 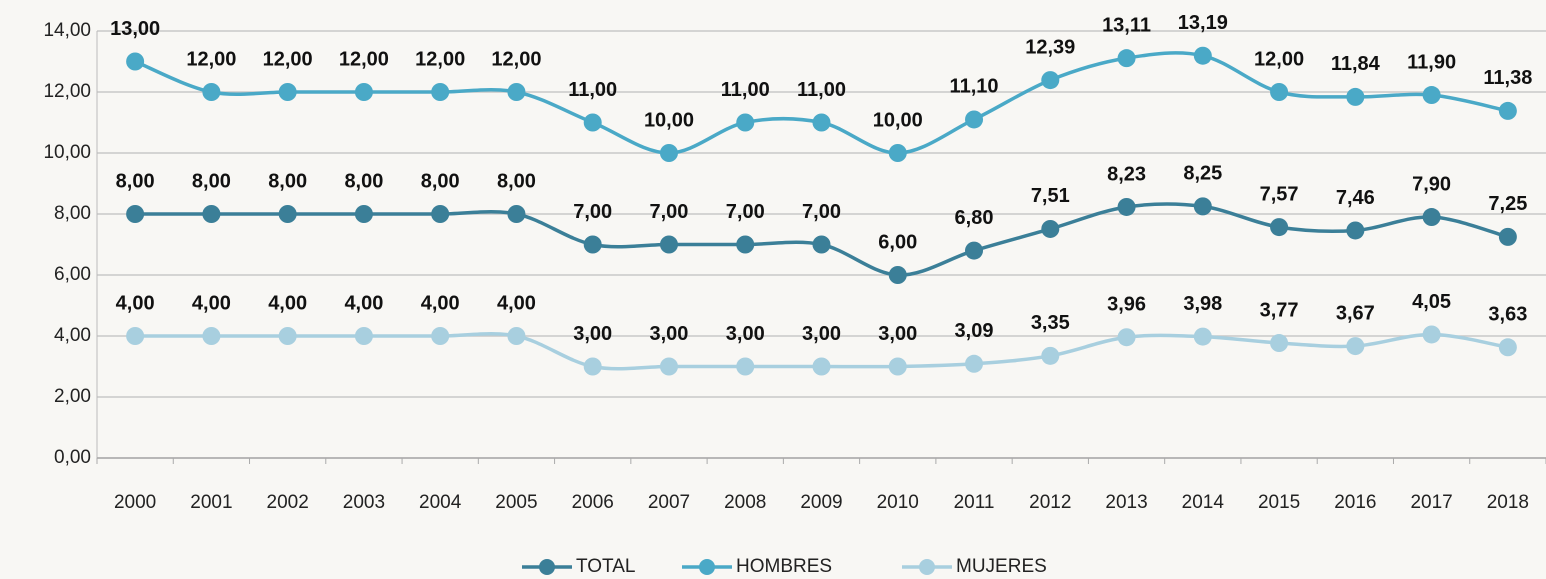 I want to click on data-label: 6,00, so click(x=897, y=242).